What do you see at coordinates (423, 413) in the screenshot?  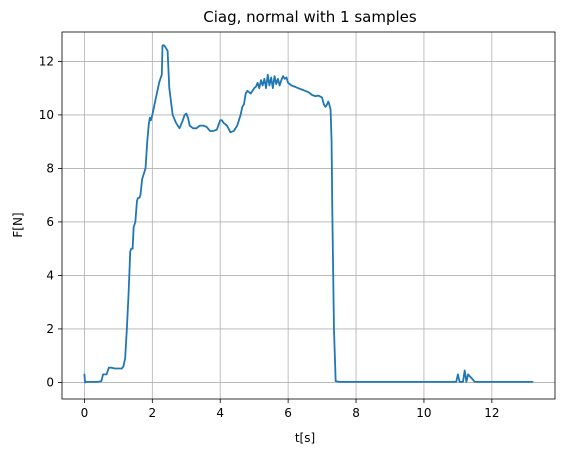 I see `x-tick-label: 10` at bounding box center [423, 413].